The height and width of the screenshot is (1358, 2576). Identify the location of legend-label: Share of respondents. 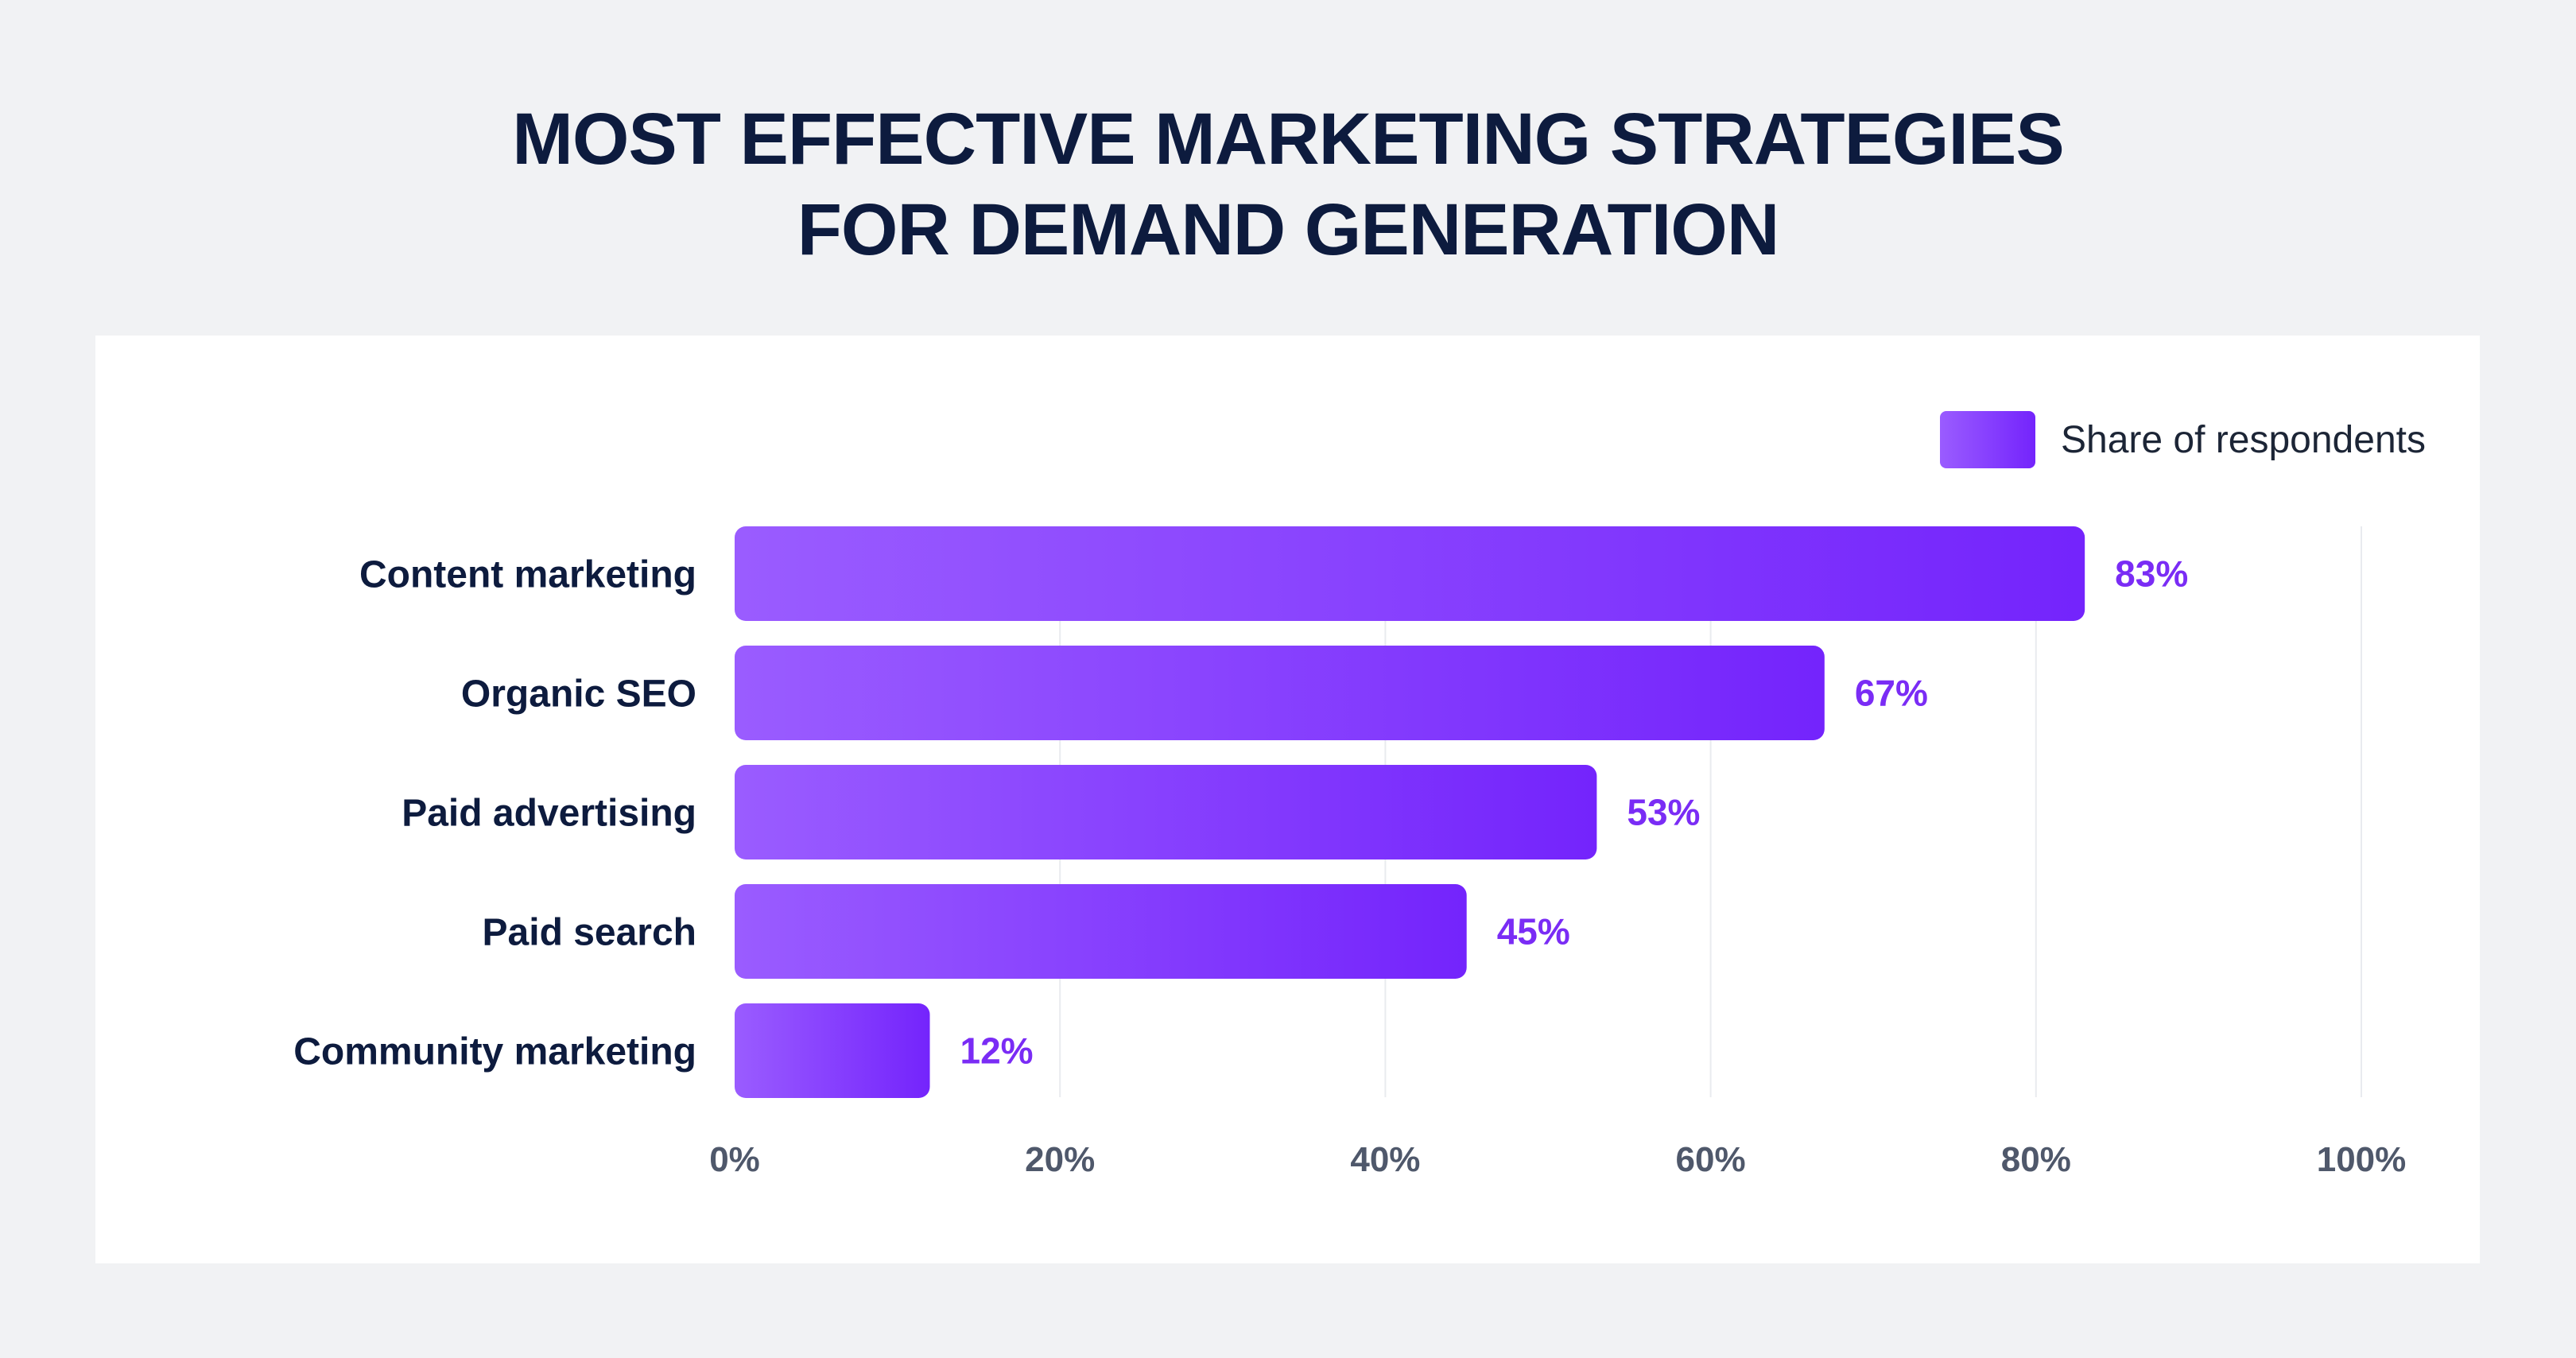
(2244, 439).